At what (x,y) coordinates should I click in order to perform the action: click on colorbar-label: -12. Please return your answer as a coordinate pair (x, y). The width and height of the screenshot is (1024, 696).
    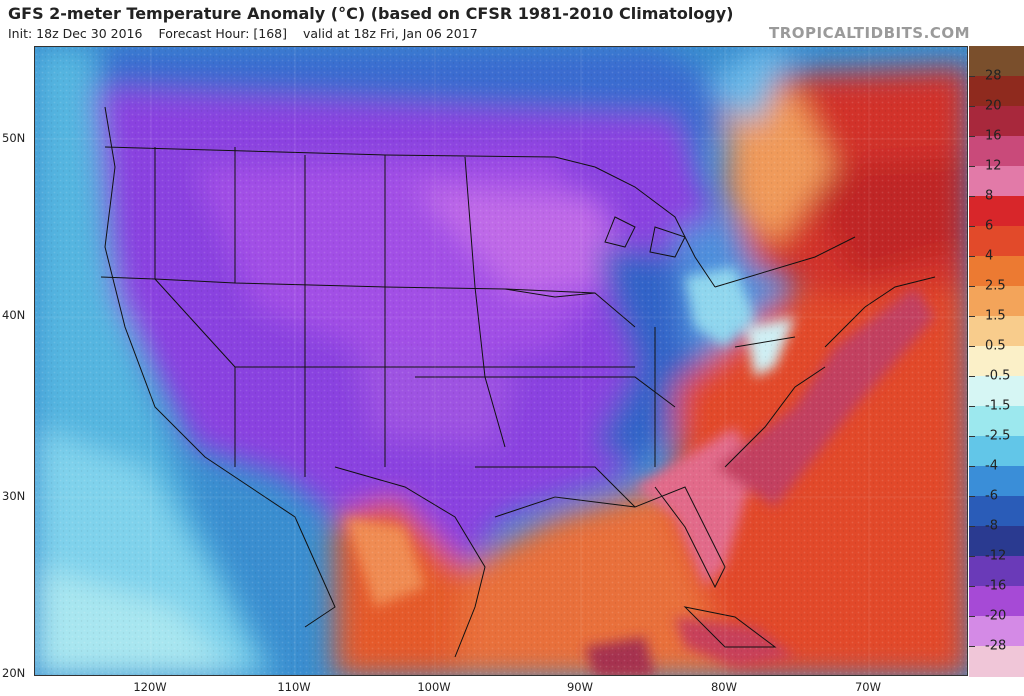
    Looking at the image, I should click on (996, 556).